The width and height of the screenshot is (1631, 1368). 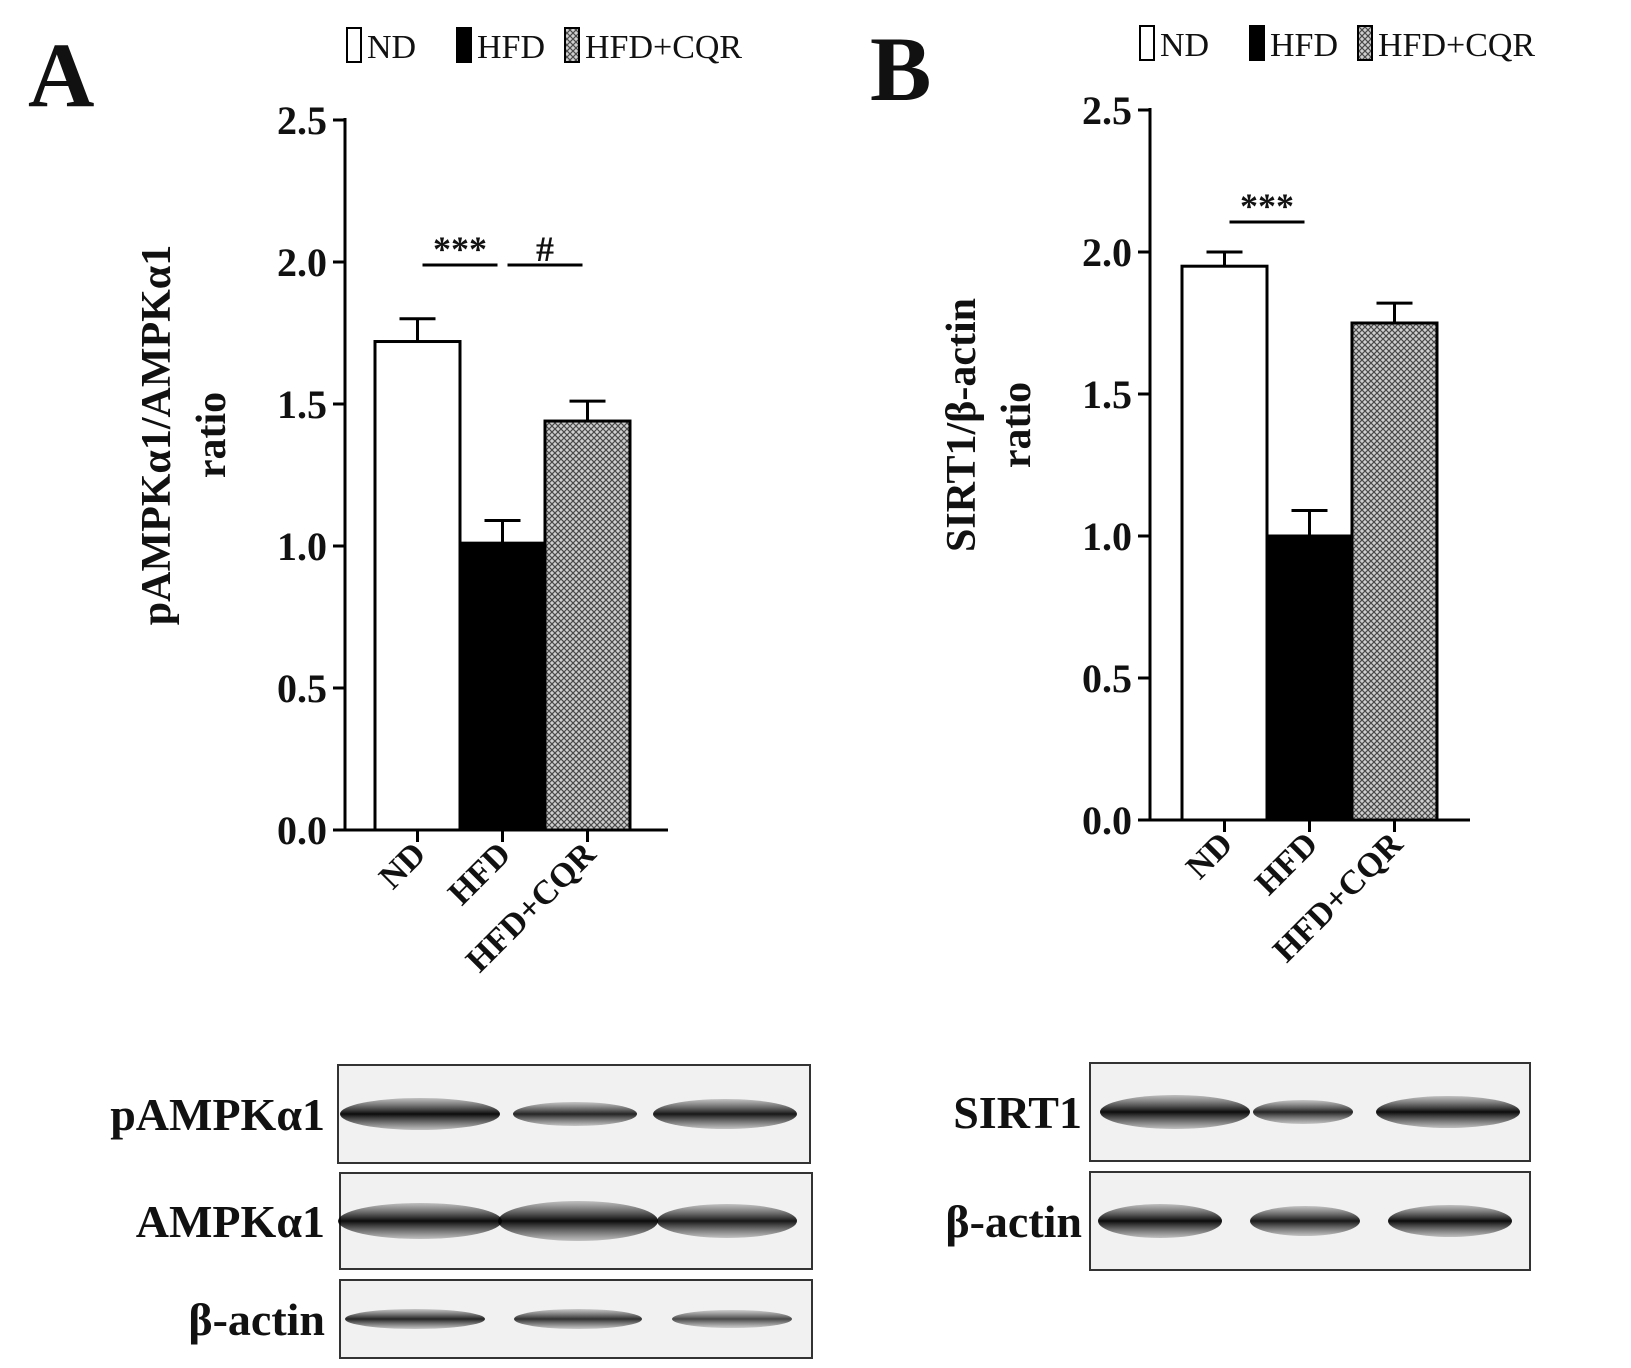 What do you see at coordinates (230, 1221) in the screenshot?
I see `blot-a-1-label: AMPKα1` at bounding box center [230, 1221].